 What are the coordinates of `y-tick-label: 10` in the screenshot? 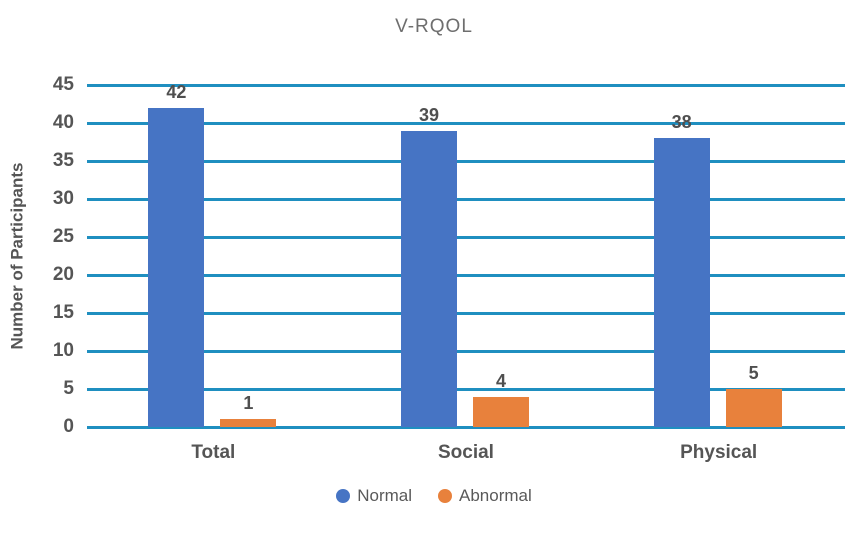 It's located at (63, 350).